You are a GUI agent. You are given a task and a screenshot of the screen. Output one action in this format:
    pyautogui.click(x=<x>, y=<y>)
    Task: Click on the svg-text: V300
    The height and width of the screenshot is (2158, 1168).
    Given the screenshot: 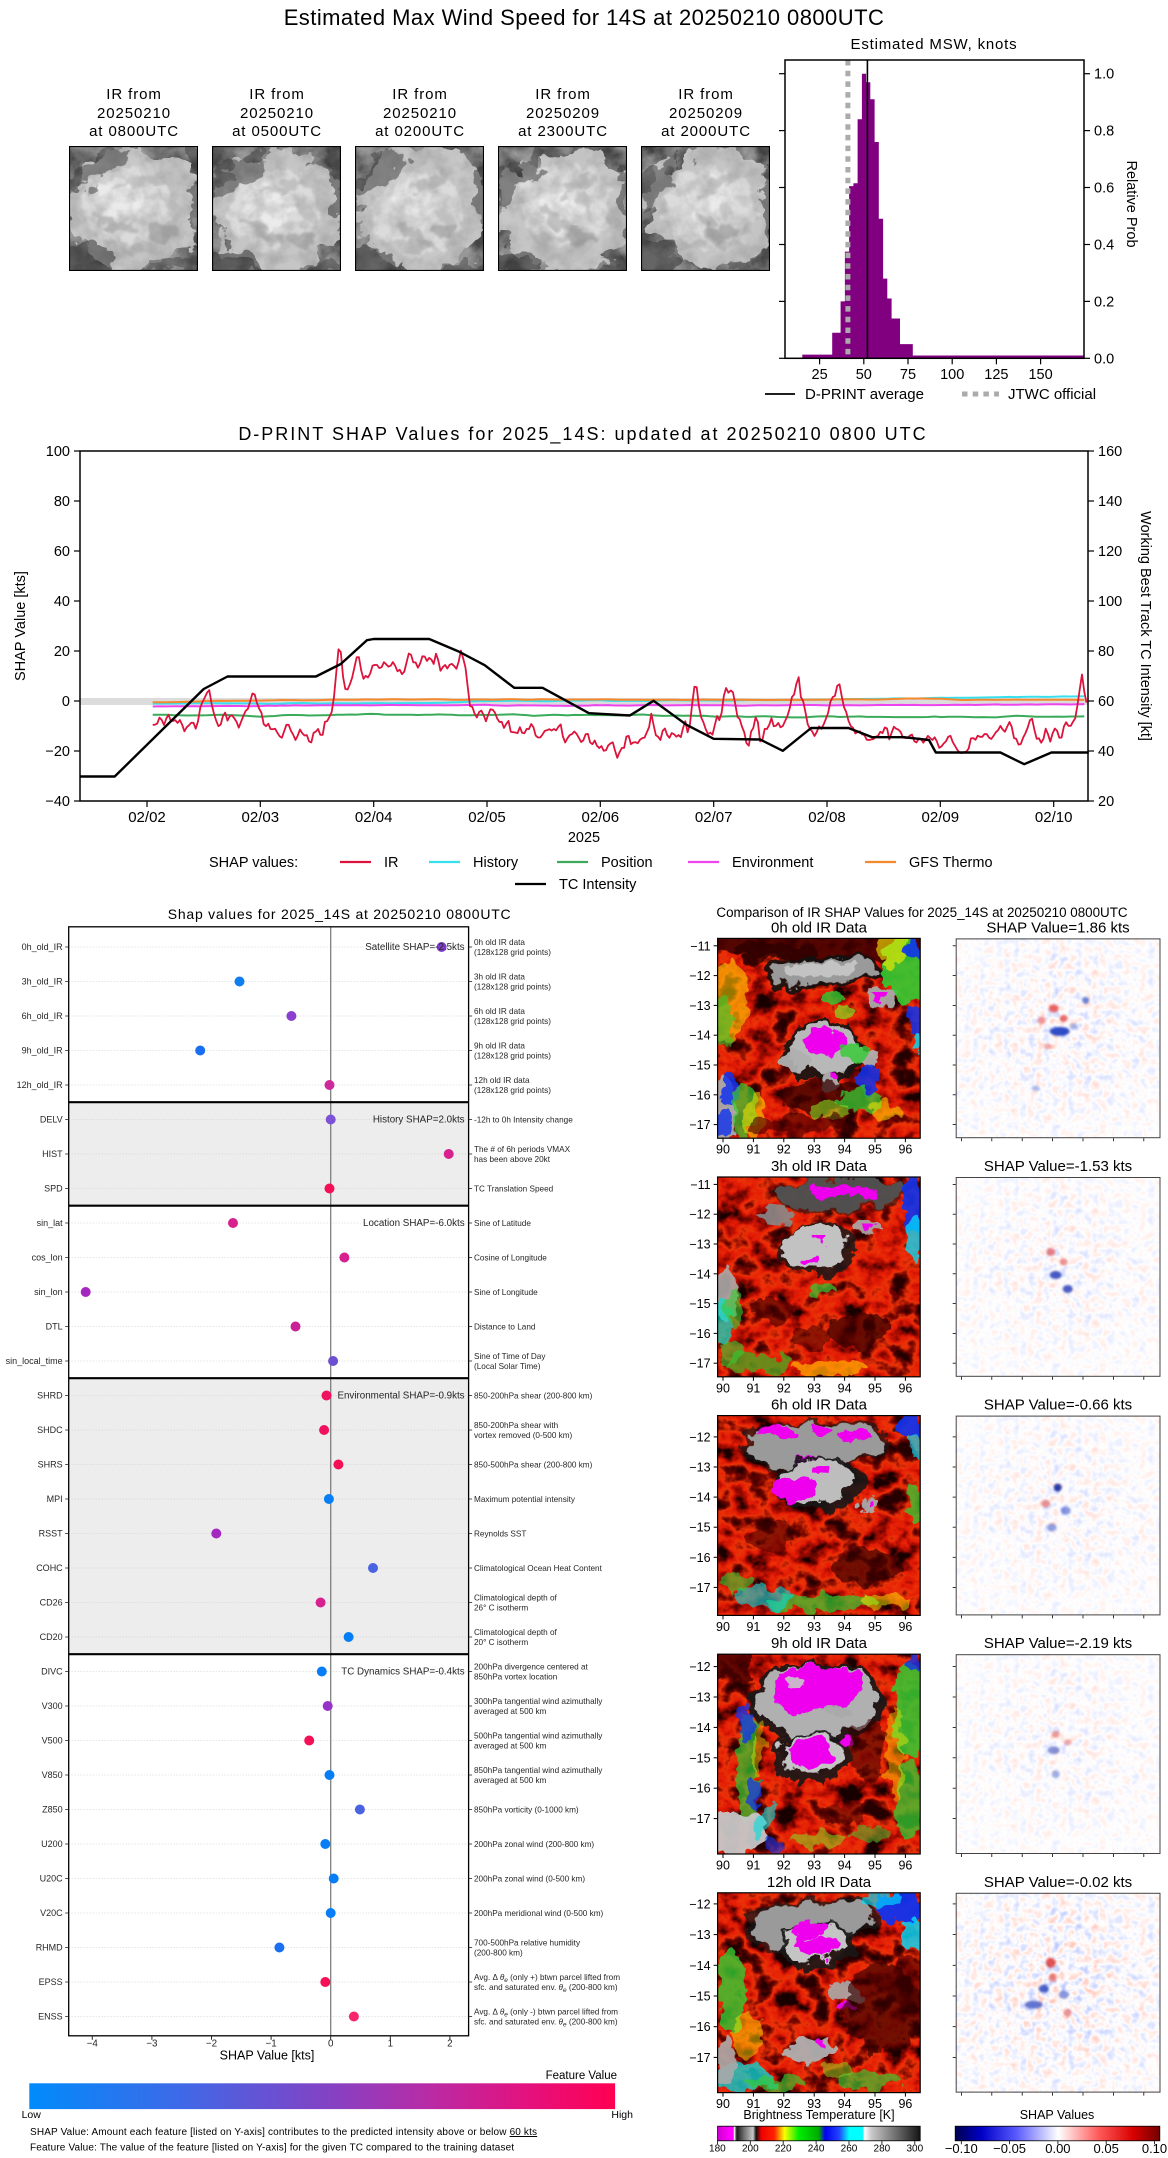 What is the action you would take?
    pyautogui.click(x=52, y=1706)
    